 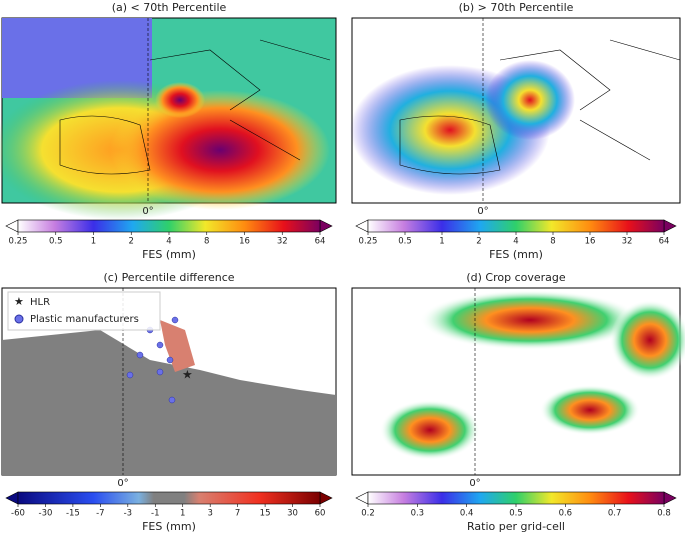 I want to click on colorbar-tick-label: 60, so click(x=320, y=514).